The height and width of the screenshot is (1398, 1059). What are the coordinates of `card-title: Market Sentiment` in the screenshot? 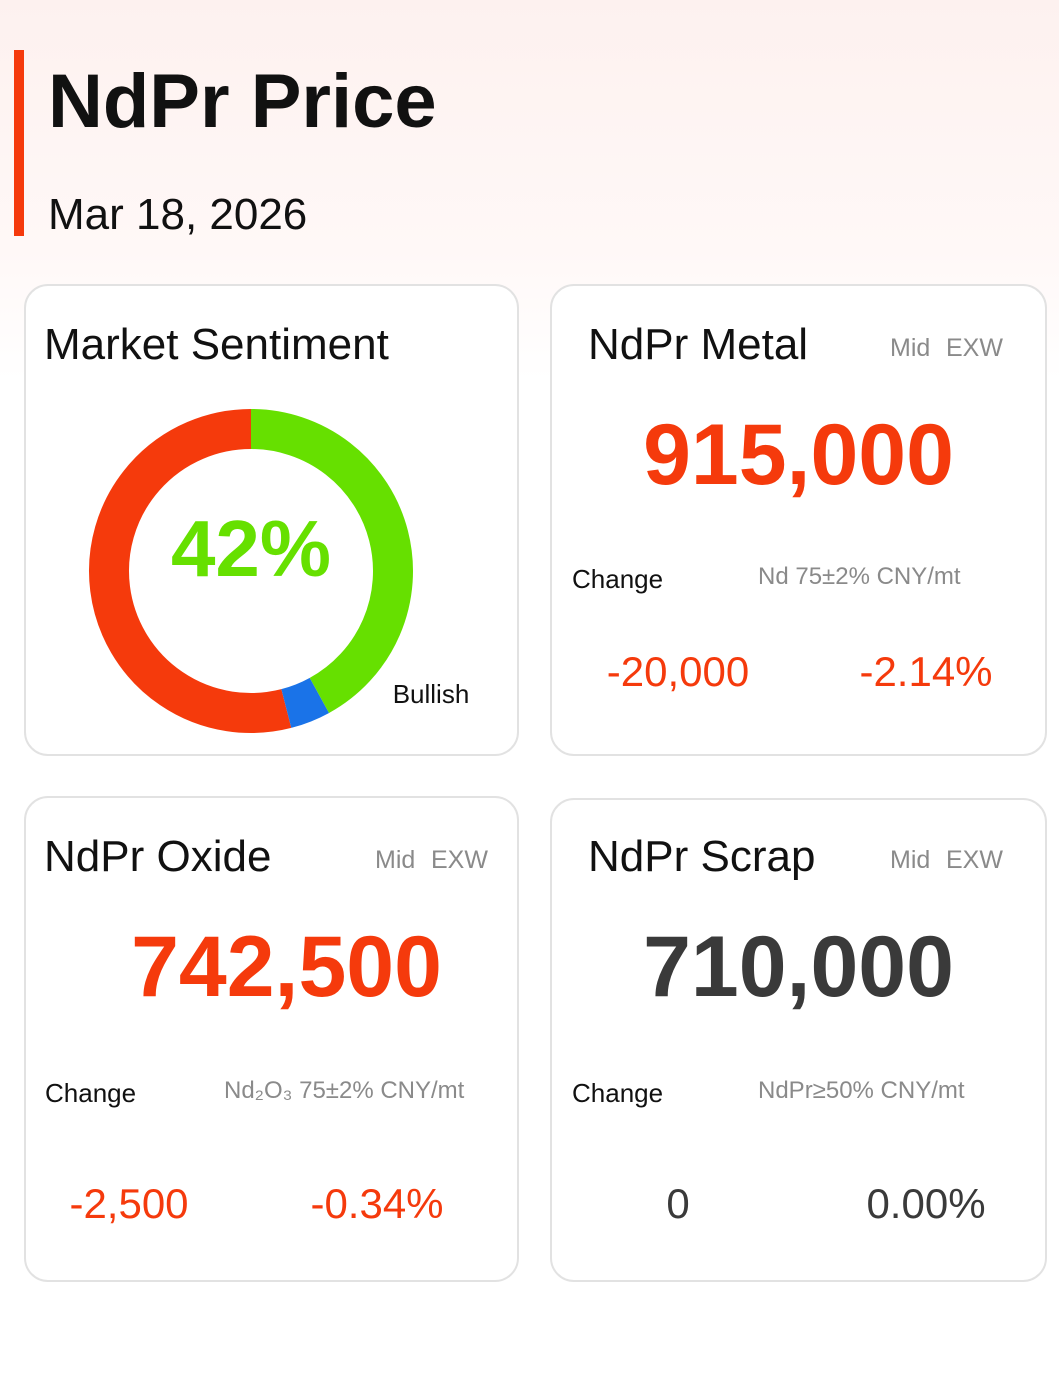 It's located at (216, 344).